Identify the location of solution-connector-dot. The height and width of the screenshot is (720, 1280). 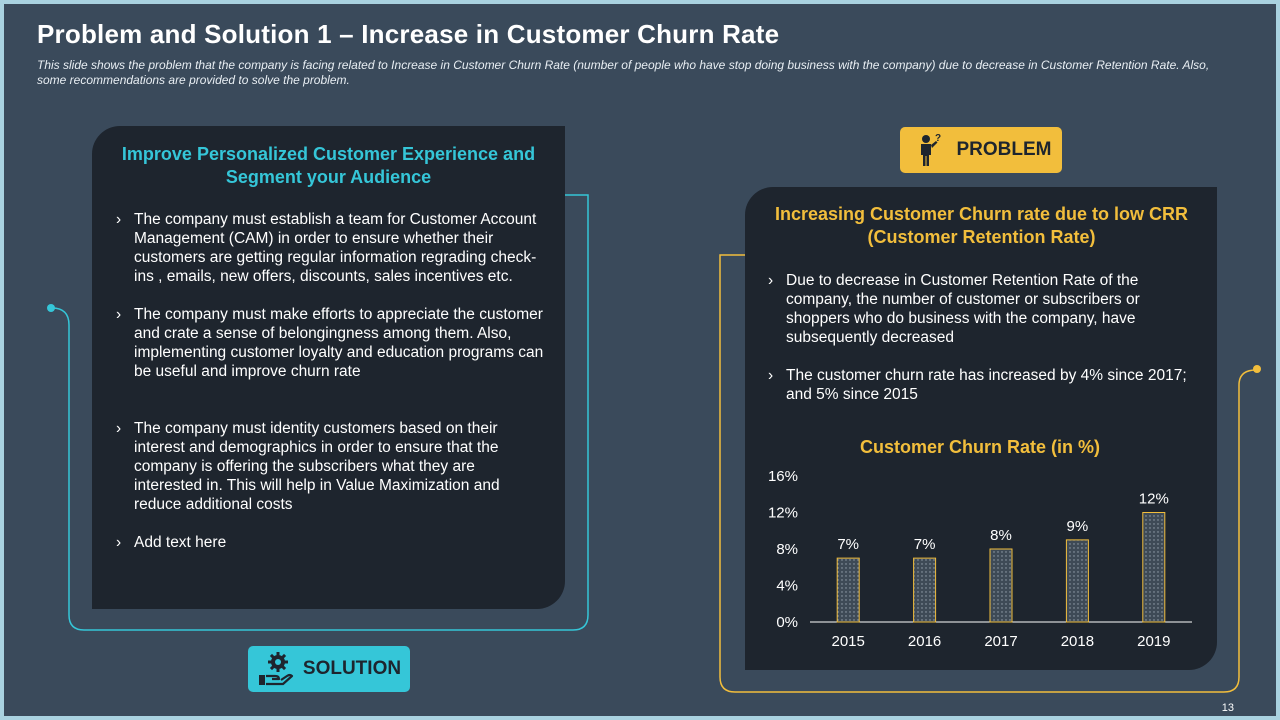
(51, 308).